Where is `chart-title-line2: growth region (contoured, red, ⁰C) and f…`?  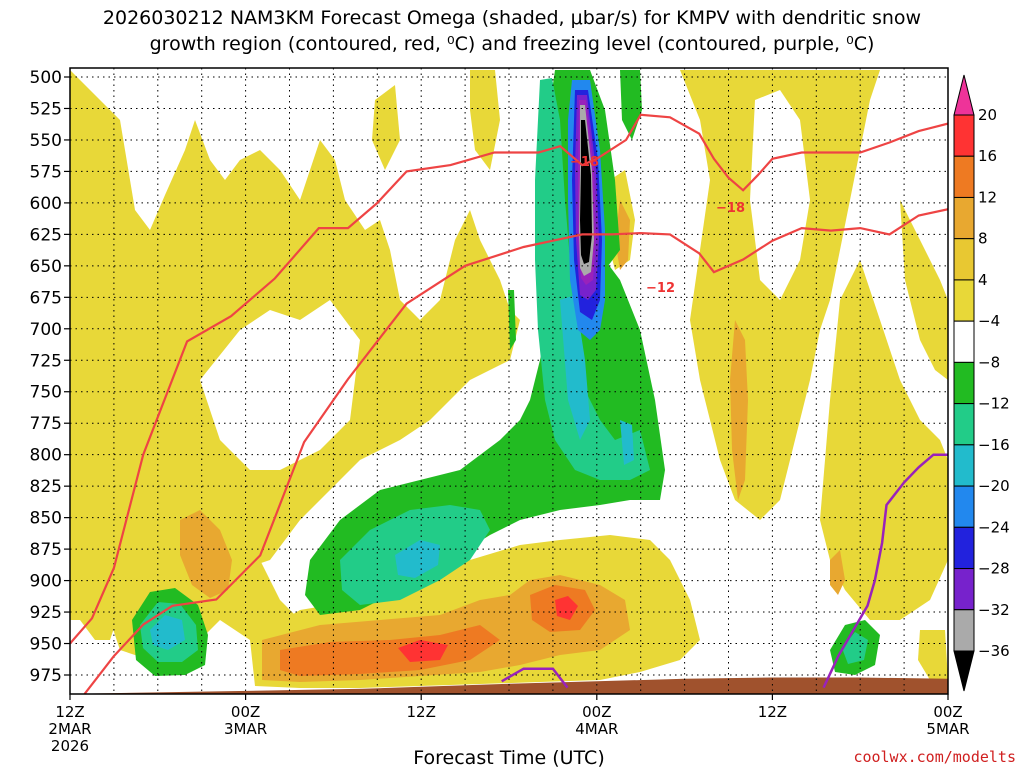
chart-title-line2: growth region (contoured, red, ⁰C) and f… is located at coordinates (512, 44).